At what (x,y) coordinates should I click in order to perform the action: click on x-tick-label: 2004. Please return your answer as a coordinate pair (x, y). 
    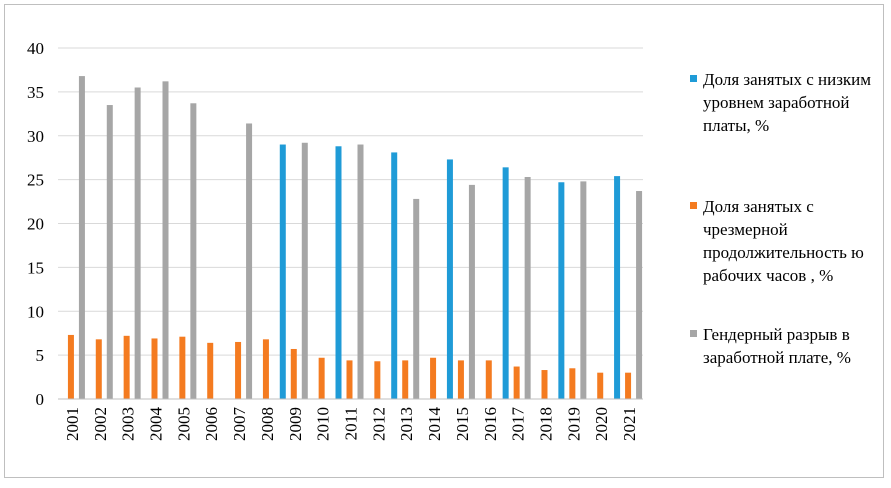
    Looking at the image, I should click on (156, 424).